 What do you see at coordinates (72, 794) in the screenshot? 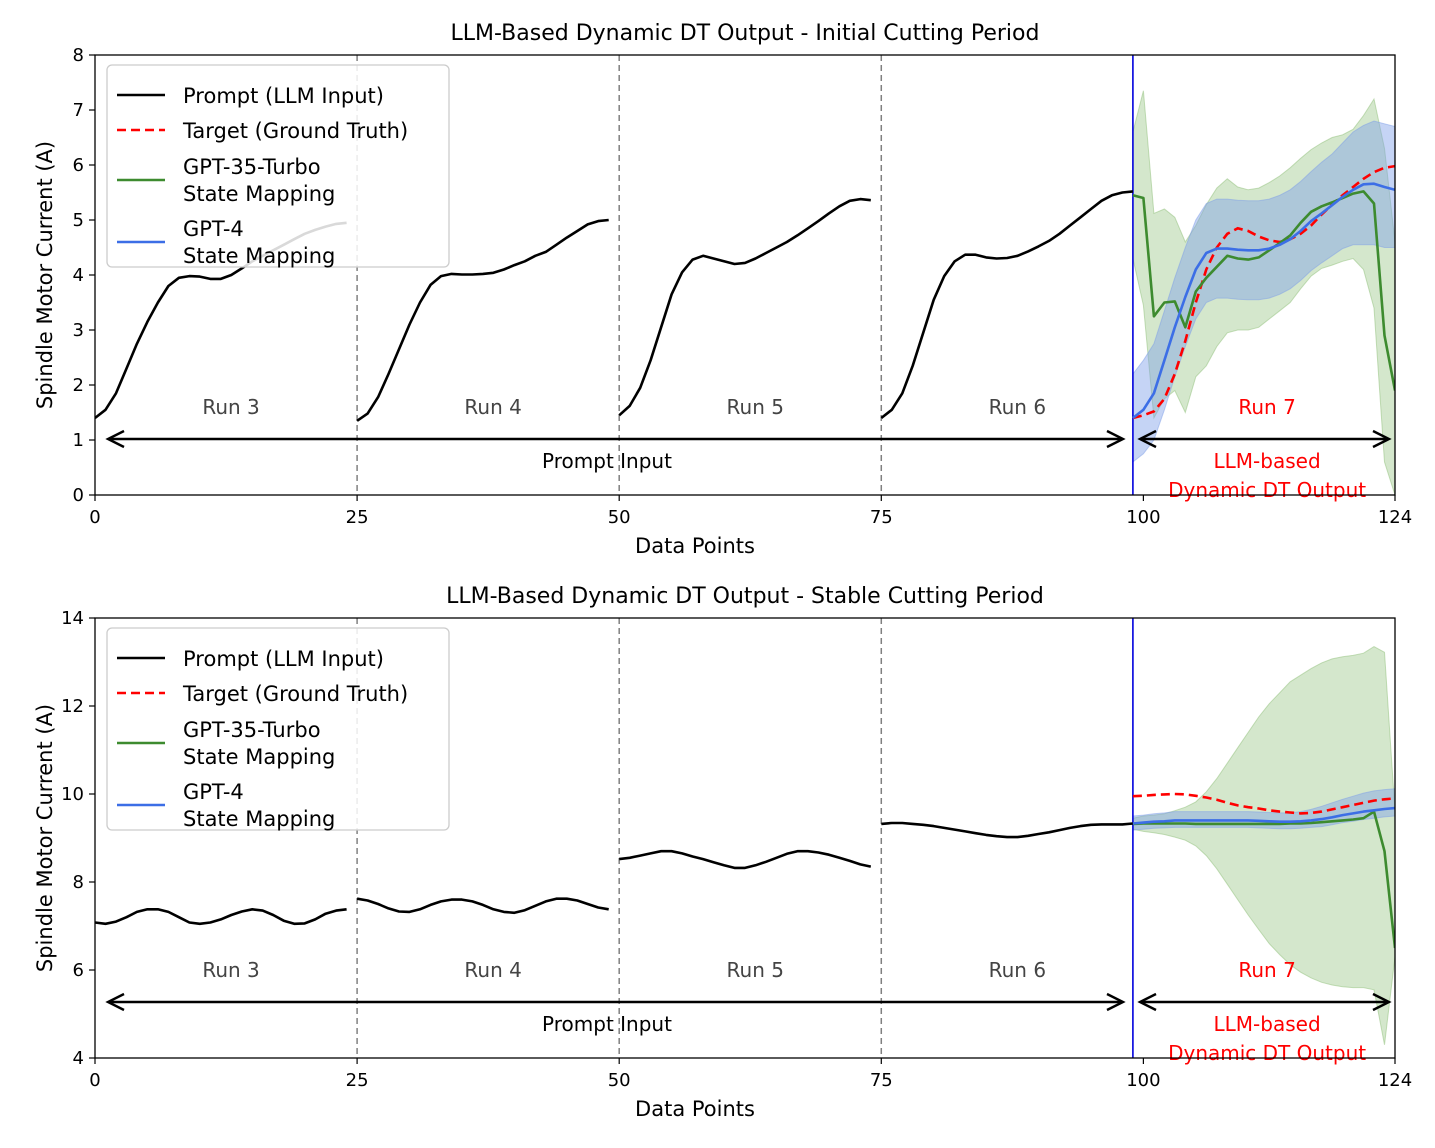
I see `y-tick-label-10: 10` at bounding box center [72, 794].